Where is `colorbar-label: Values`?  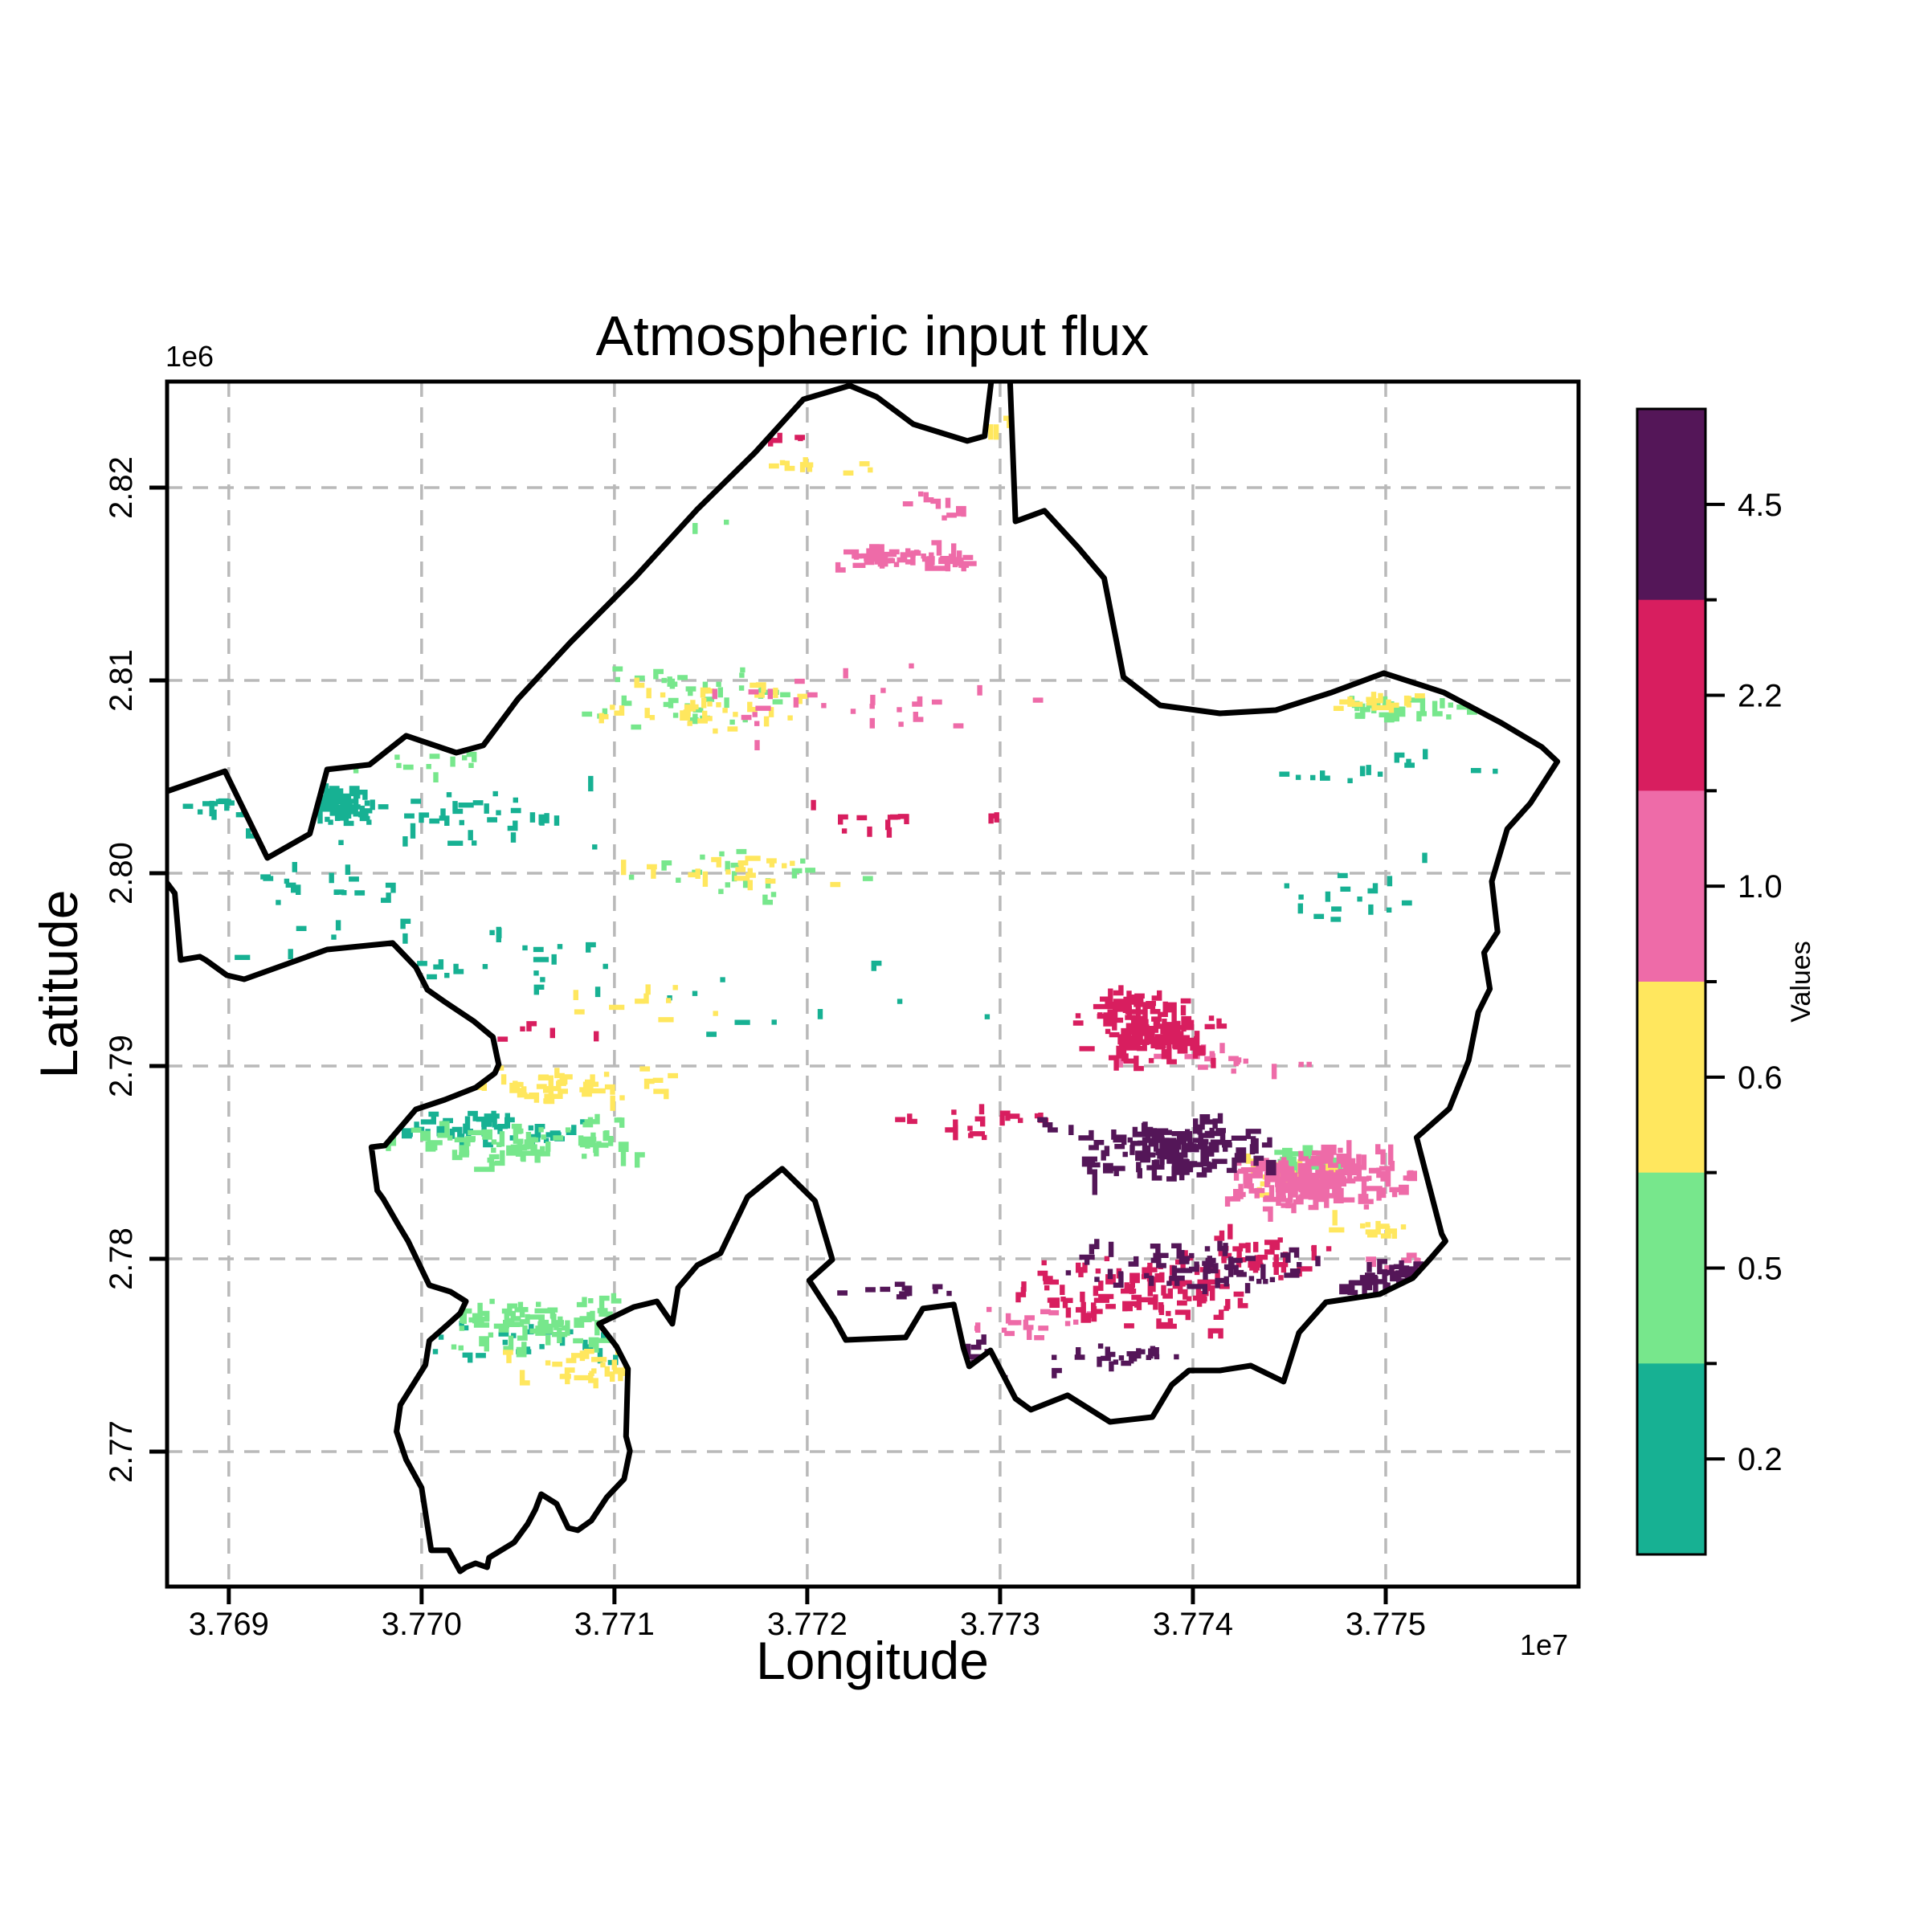 colorbar-label: Values is located at coordinates (1801, 981).